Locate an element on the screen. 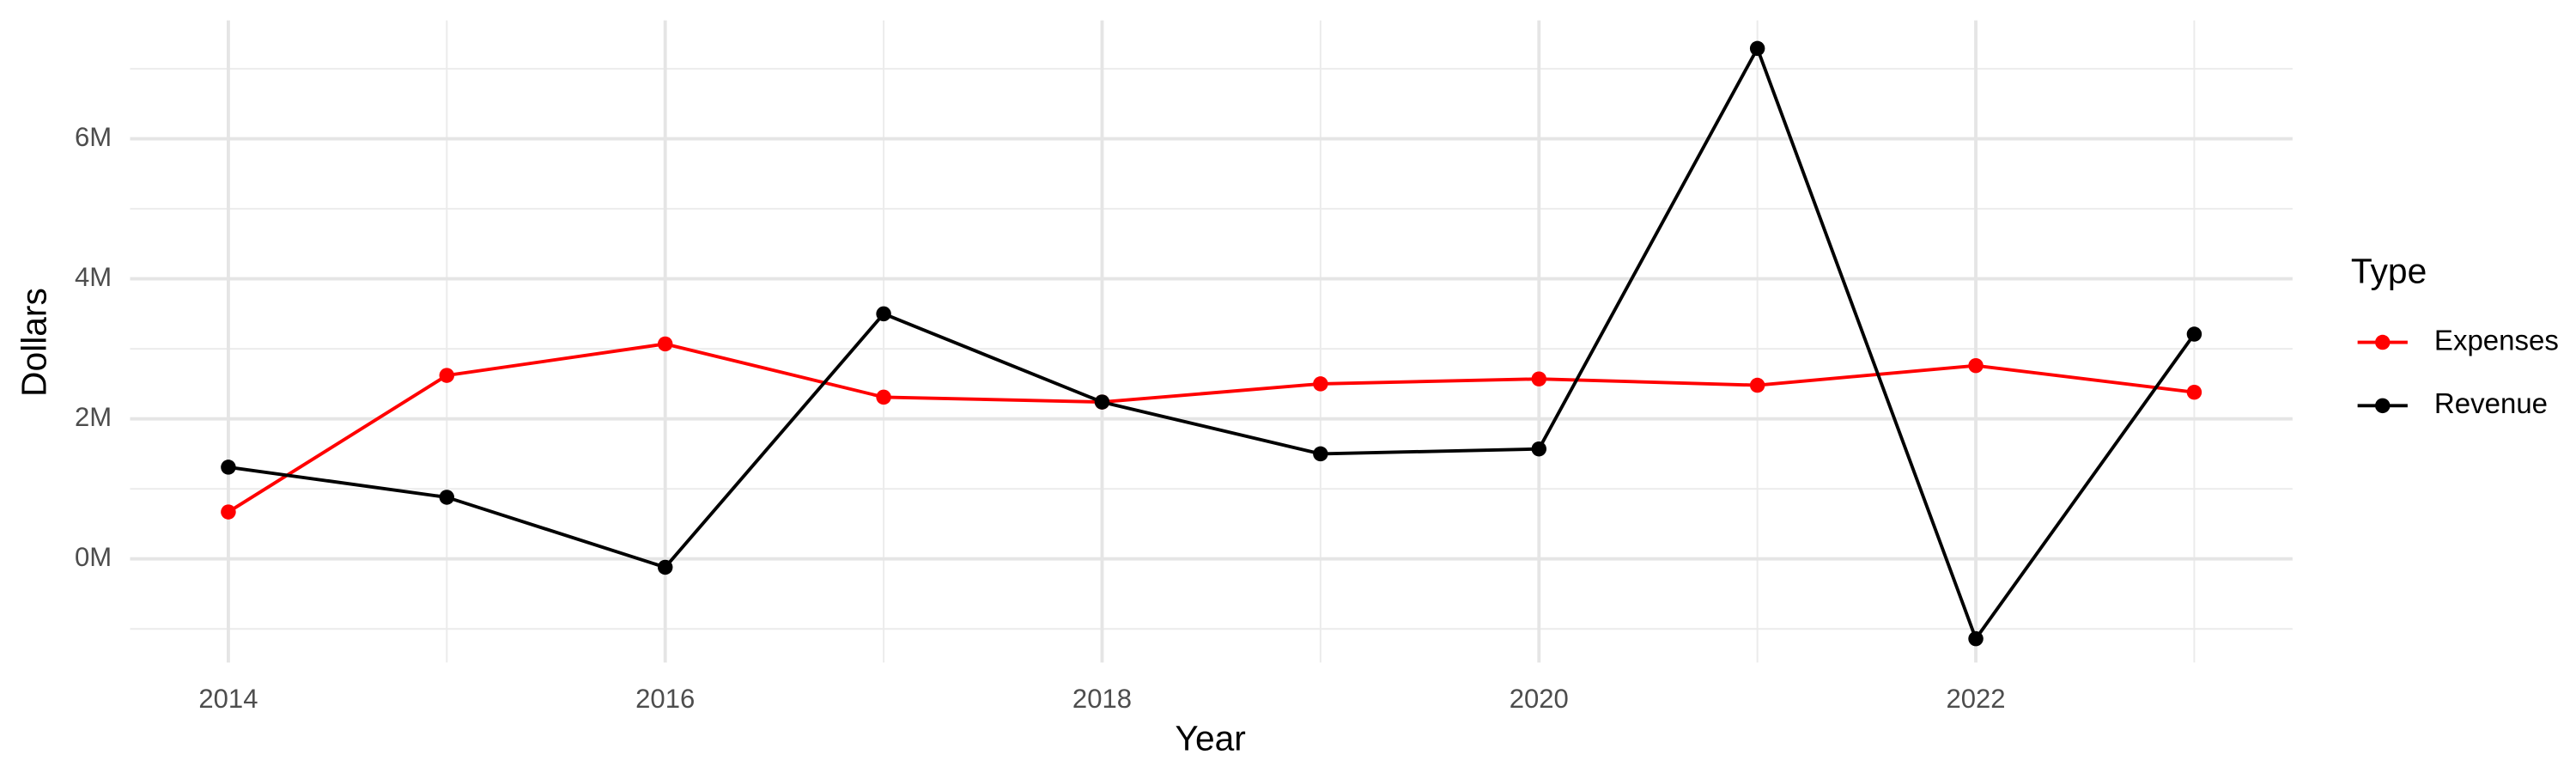  y-tick-label: 2M is located at coordinates (93, 417).